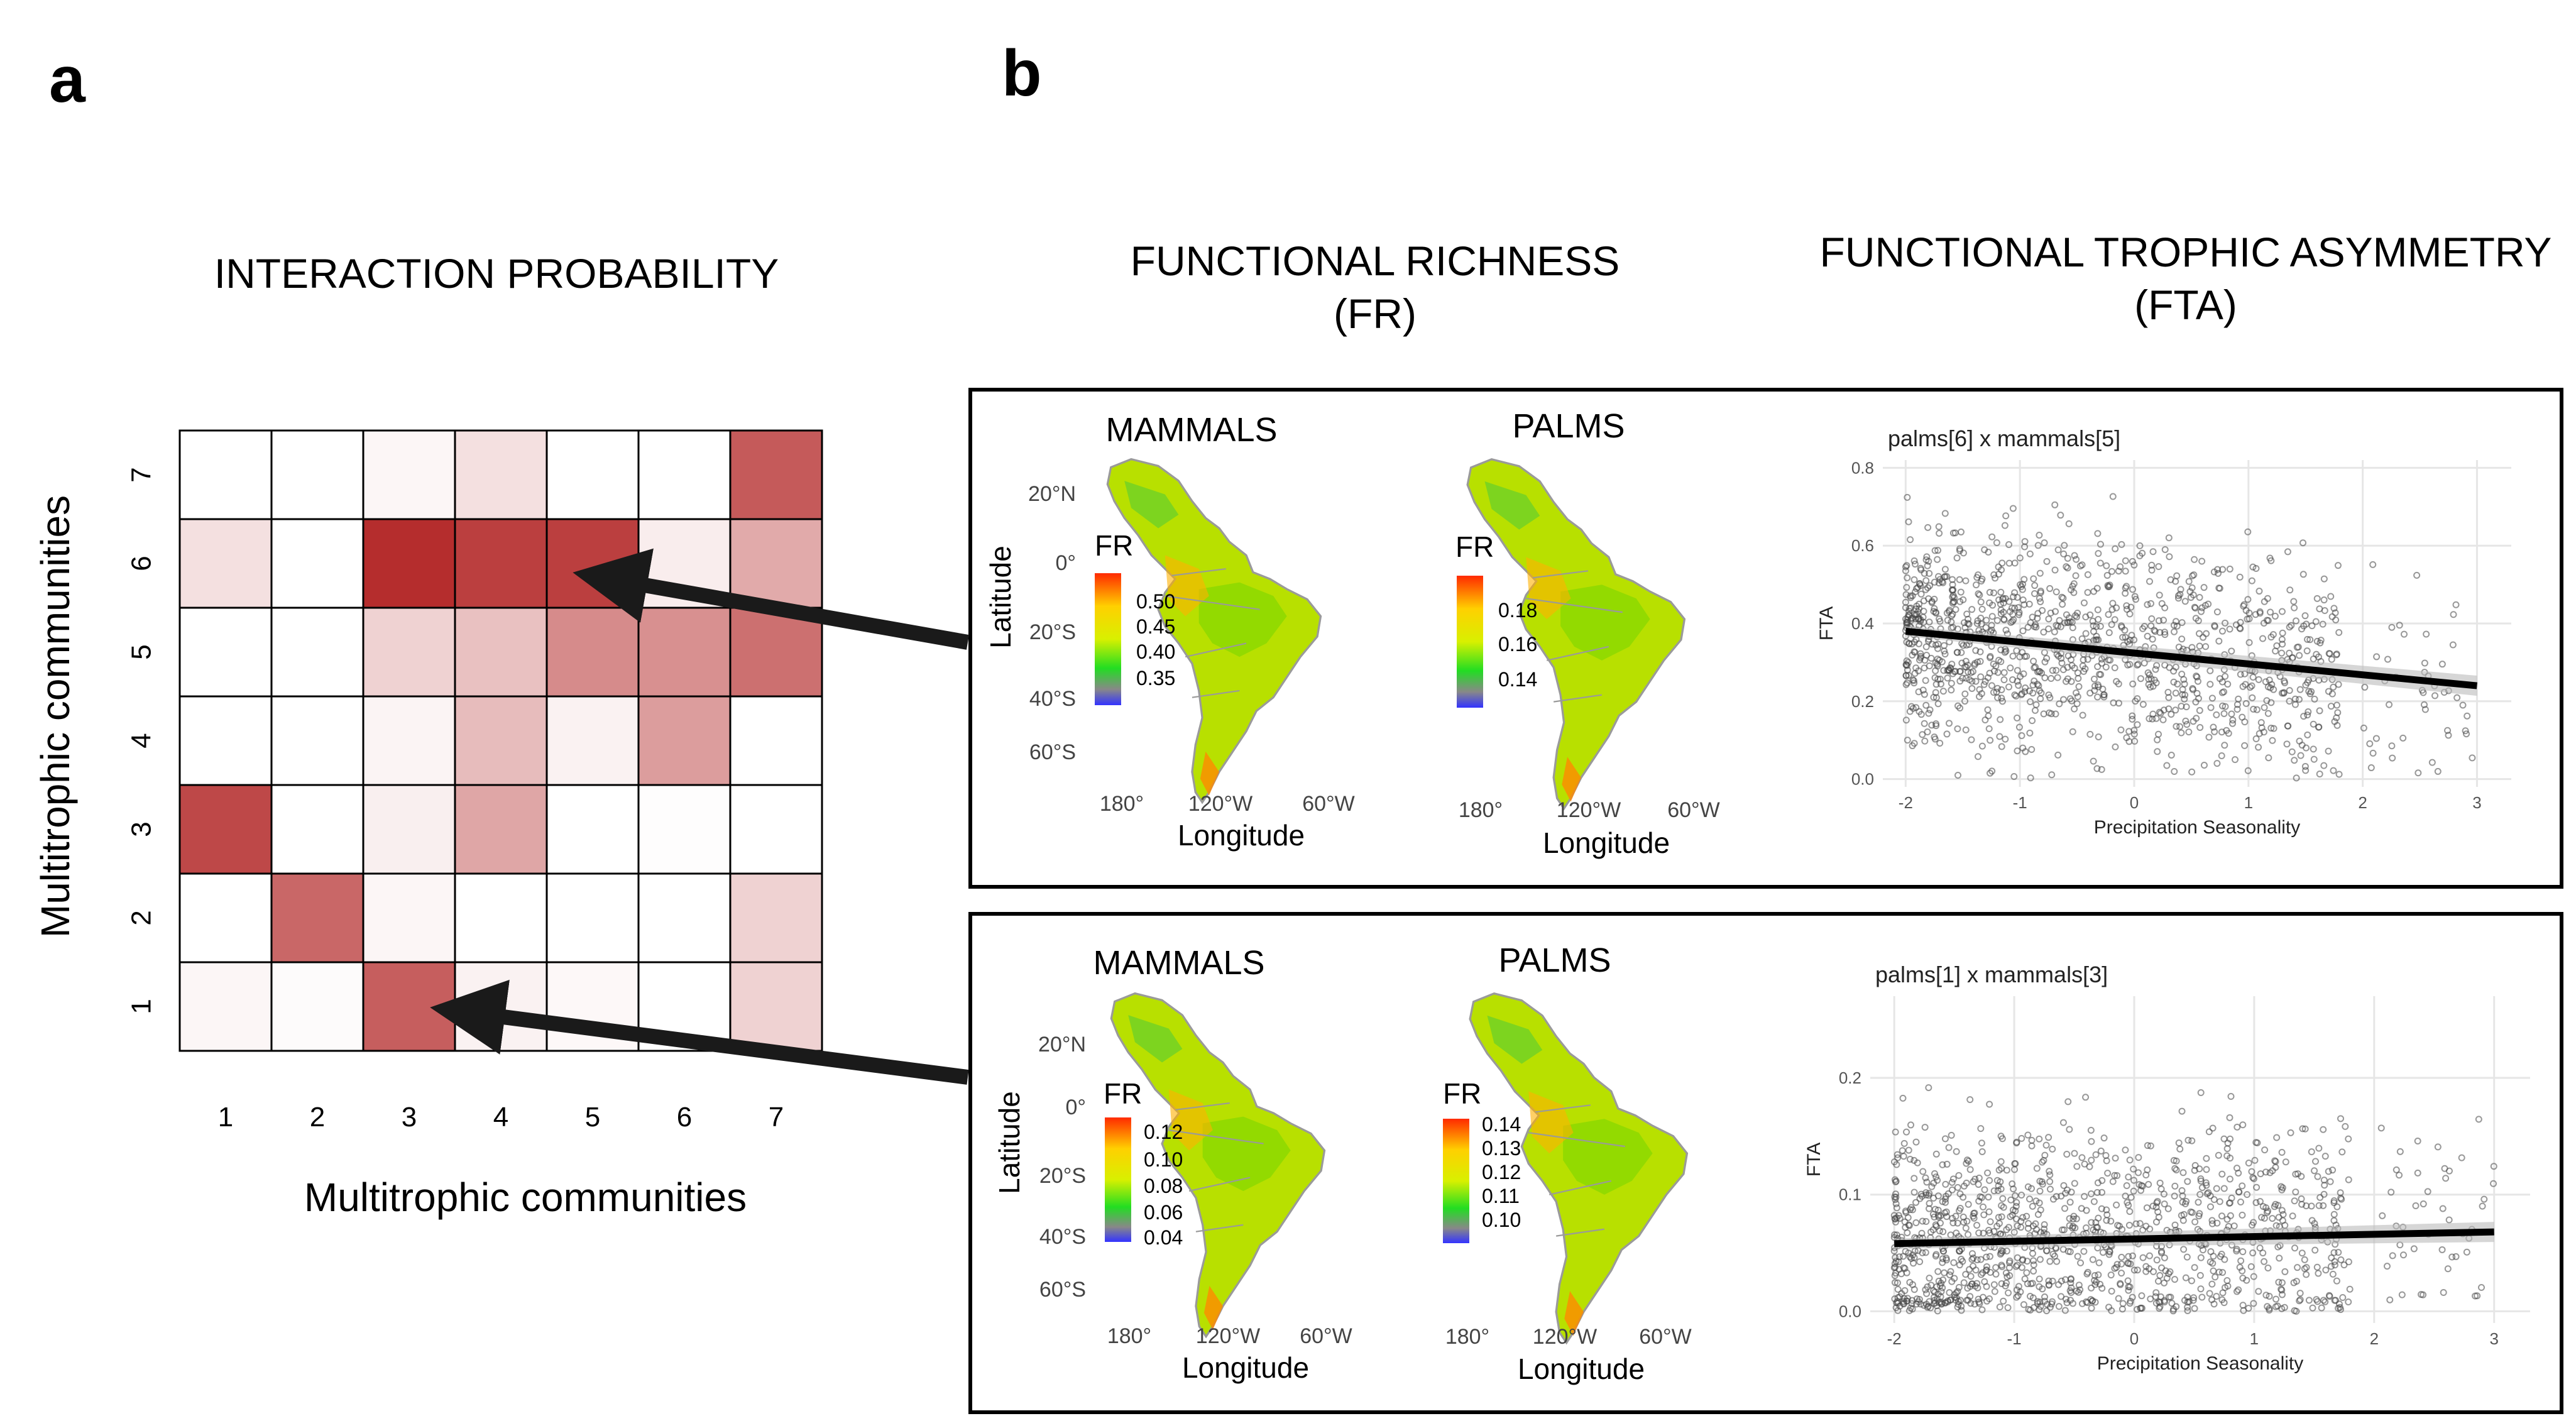 The height and width of the screenshot is (1416, 2576). Describe the element at coordinates (141, 740) in the screenshot. I see `heatmap-y-tick: 4` at that location.